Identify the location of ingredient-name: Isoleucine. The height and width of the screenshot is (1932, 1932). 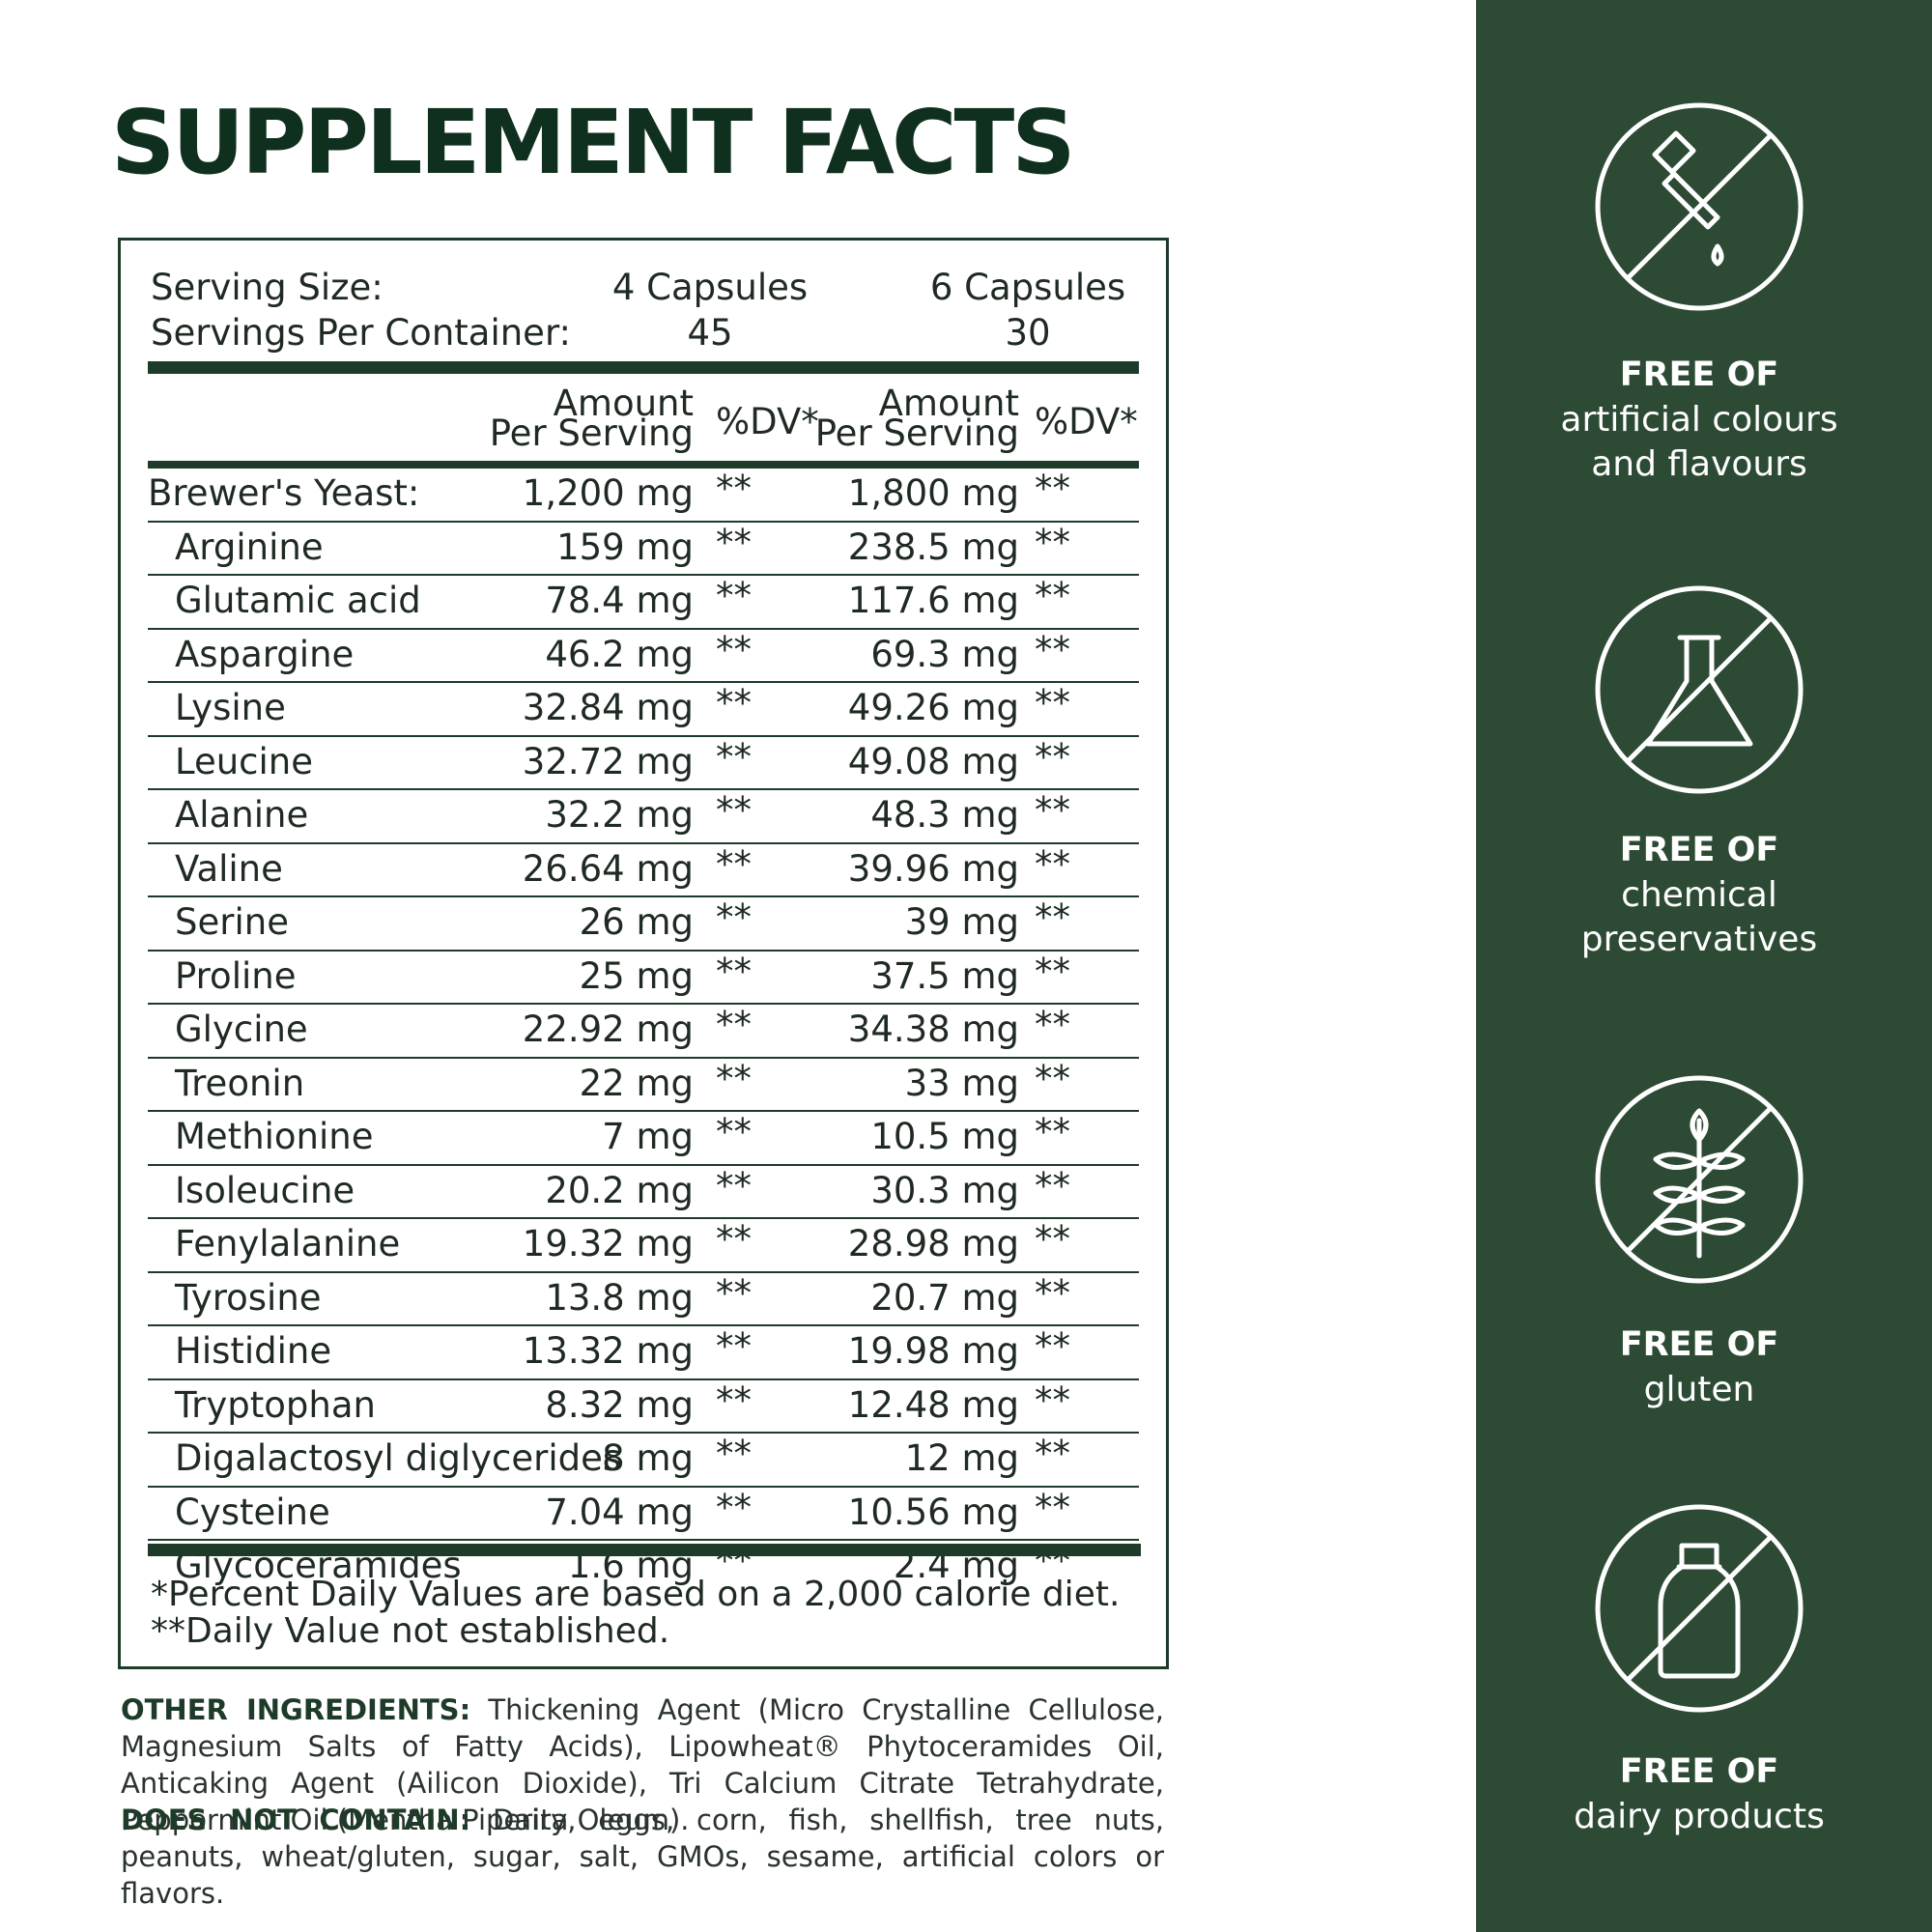
(265, 1190).